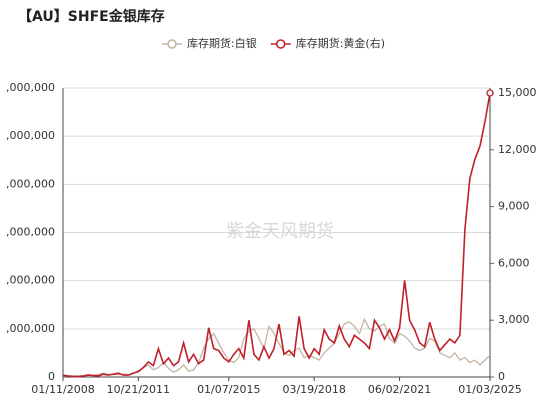 Image resolution: width=550 pixels, height=401 pixels. Describe the element at coordinates (313, 389) in the screenshot. I see `x-tick-label: 03/19/2018` at that location.